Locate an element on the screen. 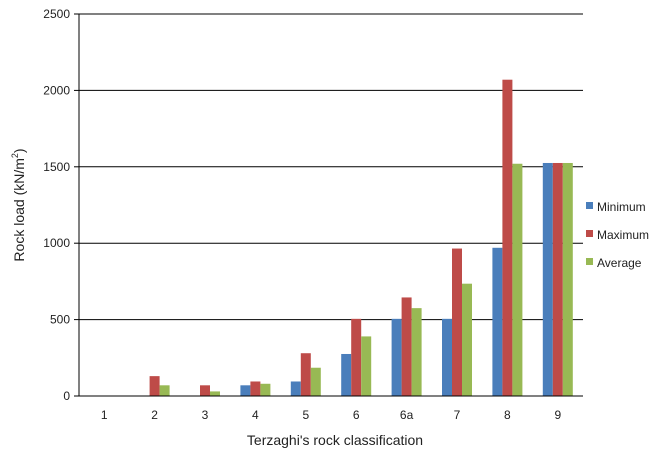  x-tick-label: 9 is located at coordinates (557, 415).